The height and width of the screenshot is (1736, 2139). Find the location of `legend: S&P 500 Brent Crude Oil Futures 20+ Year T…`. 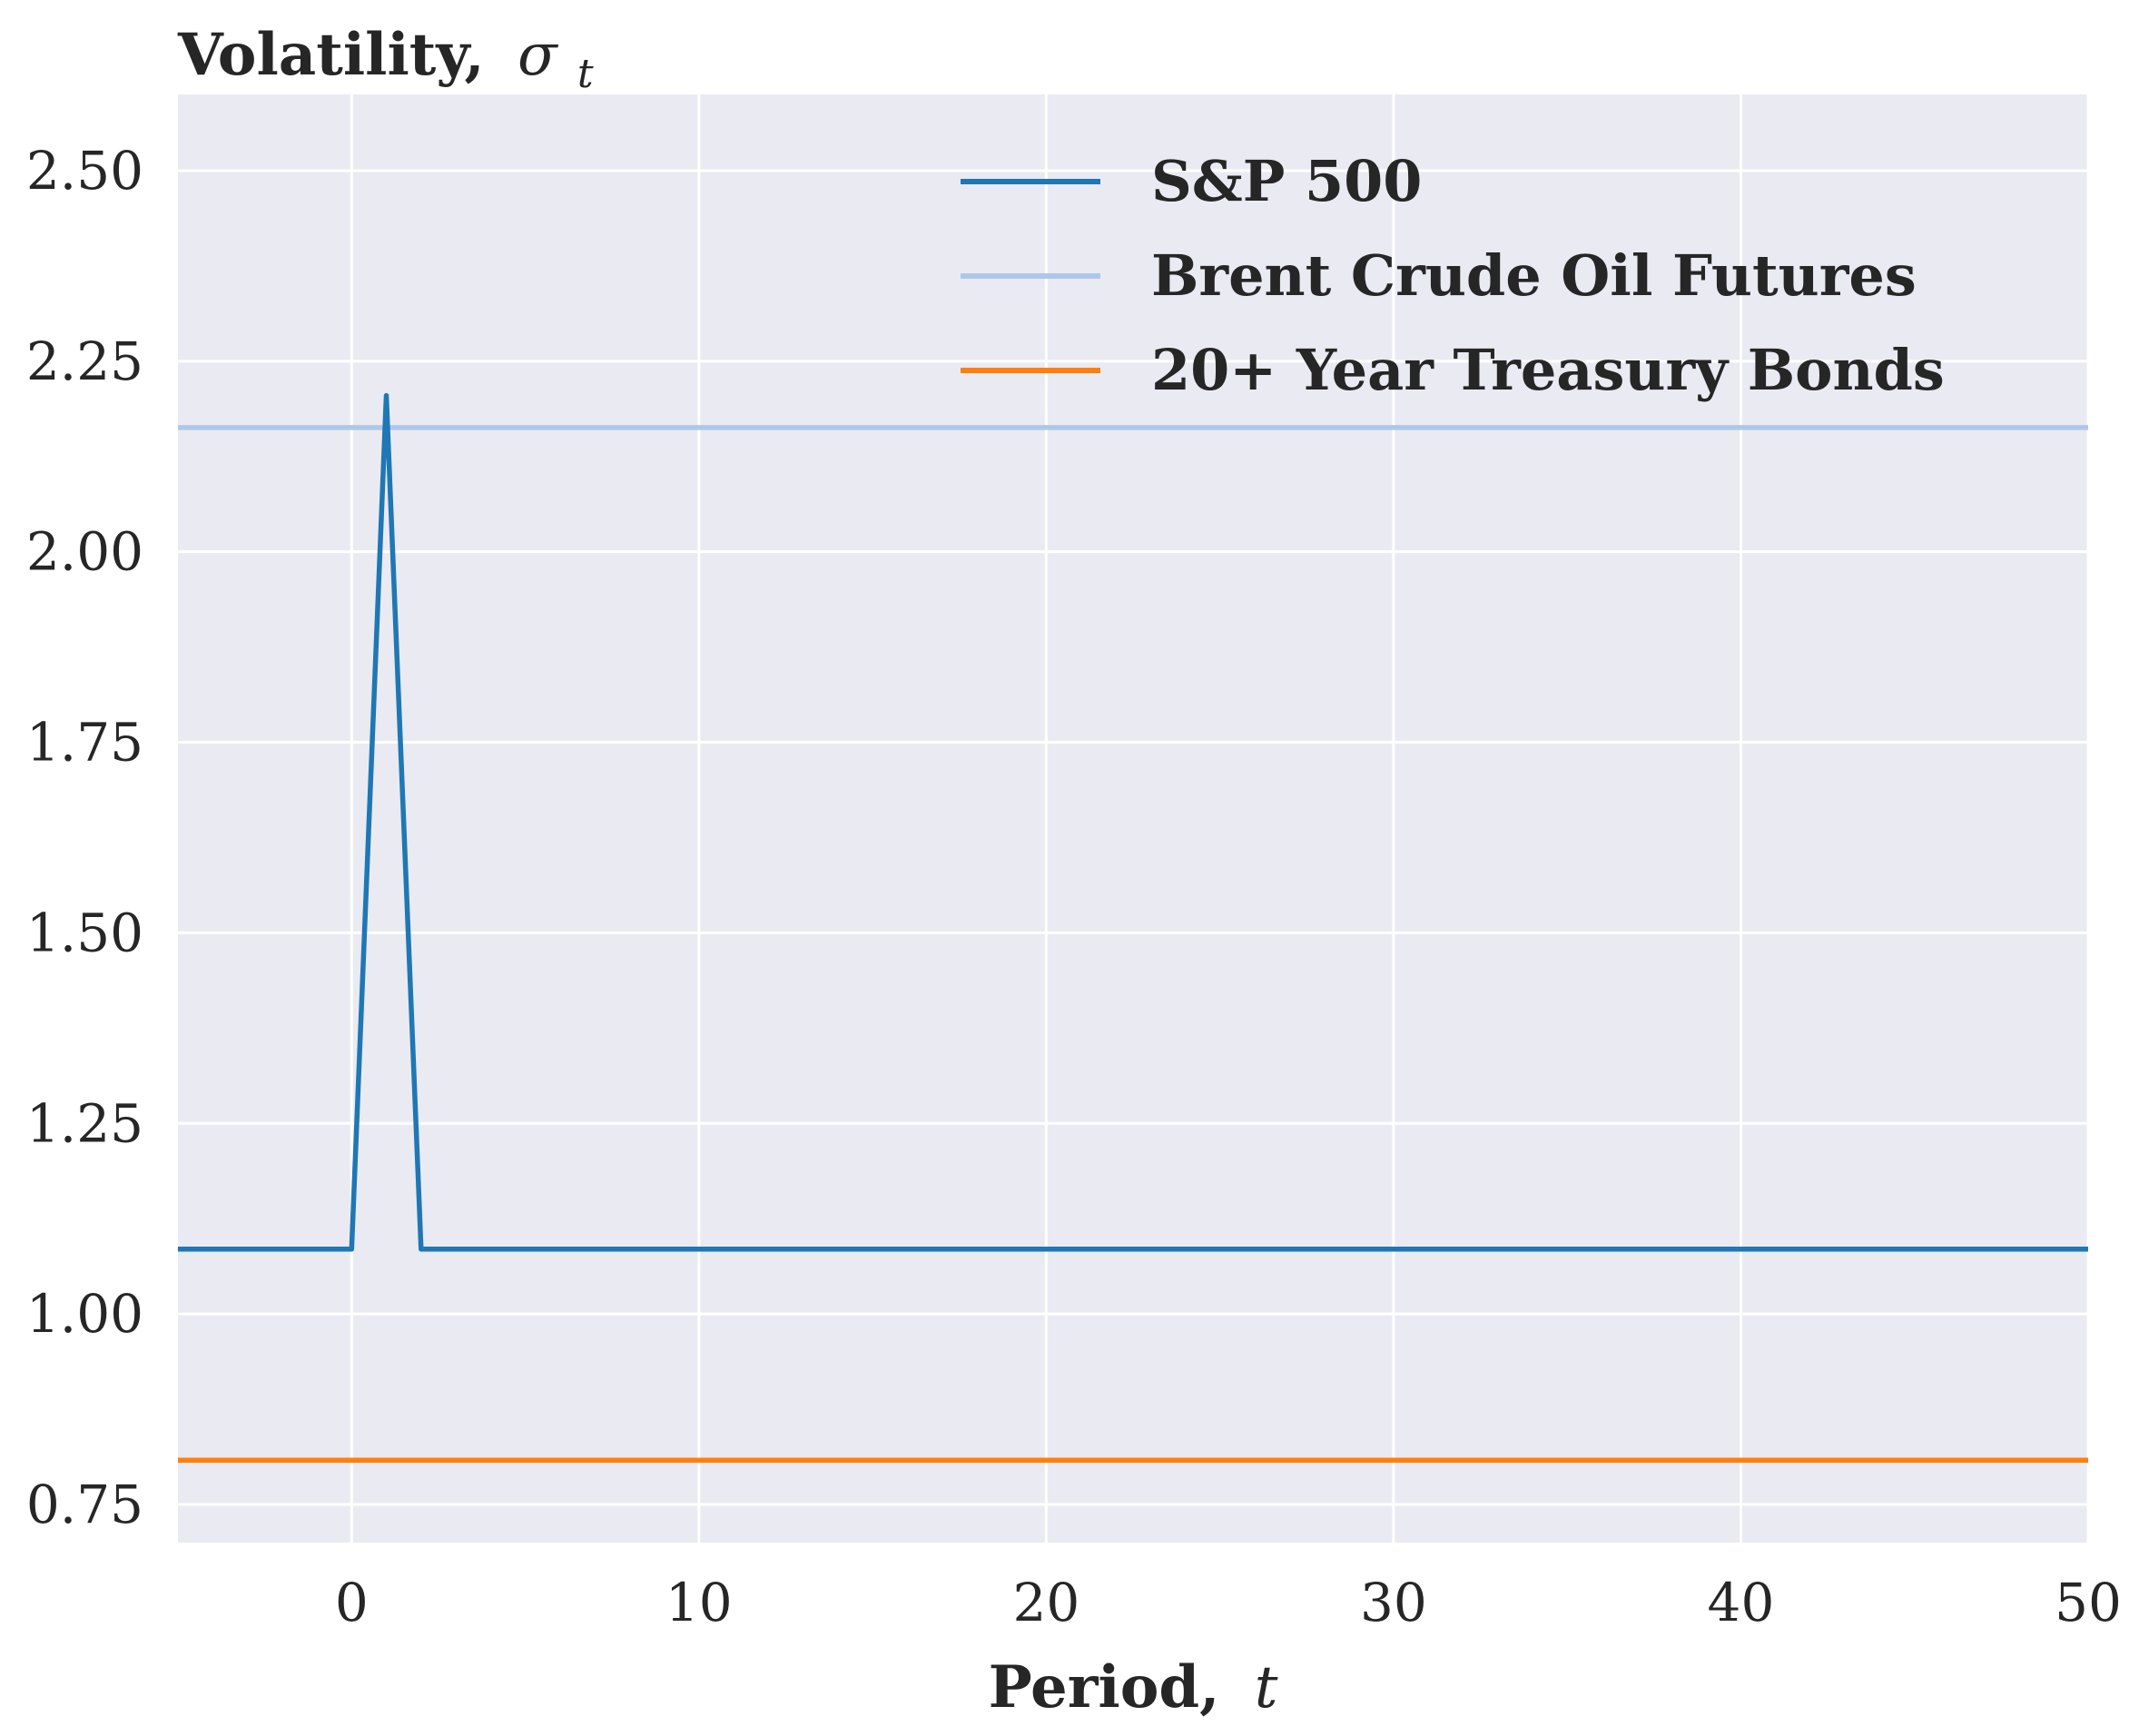

legend: S&P 500 Brent Crude Oil Futures 20+ Year T… is located at coordinates (1453, 275).